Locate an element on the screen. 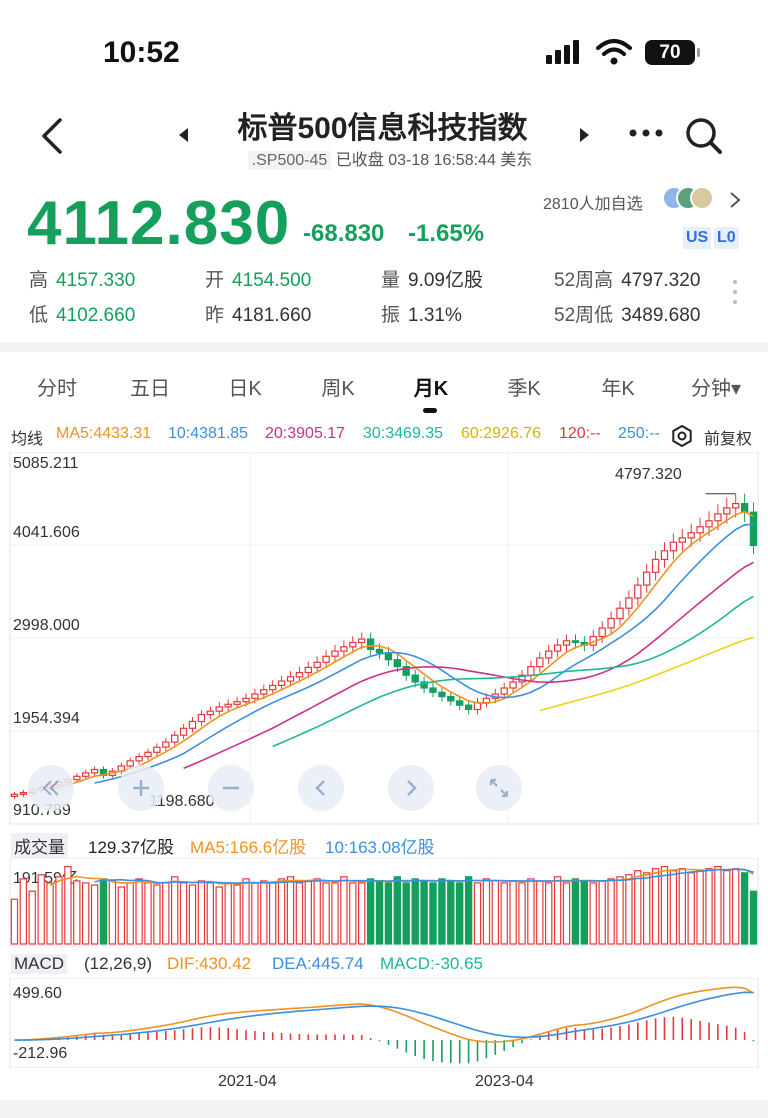 The width and height of the screenshot is (768, 1118). cellular-signal-icon is located at coordinates (566, 52).